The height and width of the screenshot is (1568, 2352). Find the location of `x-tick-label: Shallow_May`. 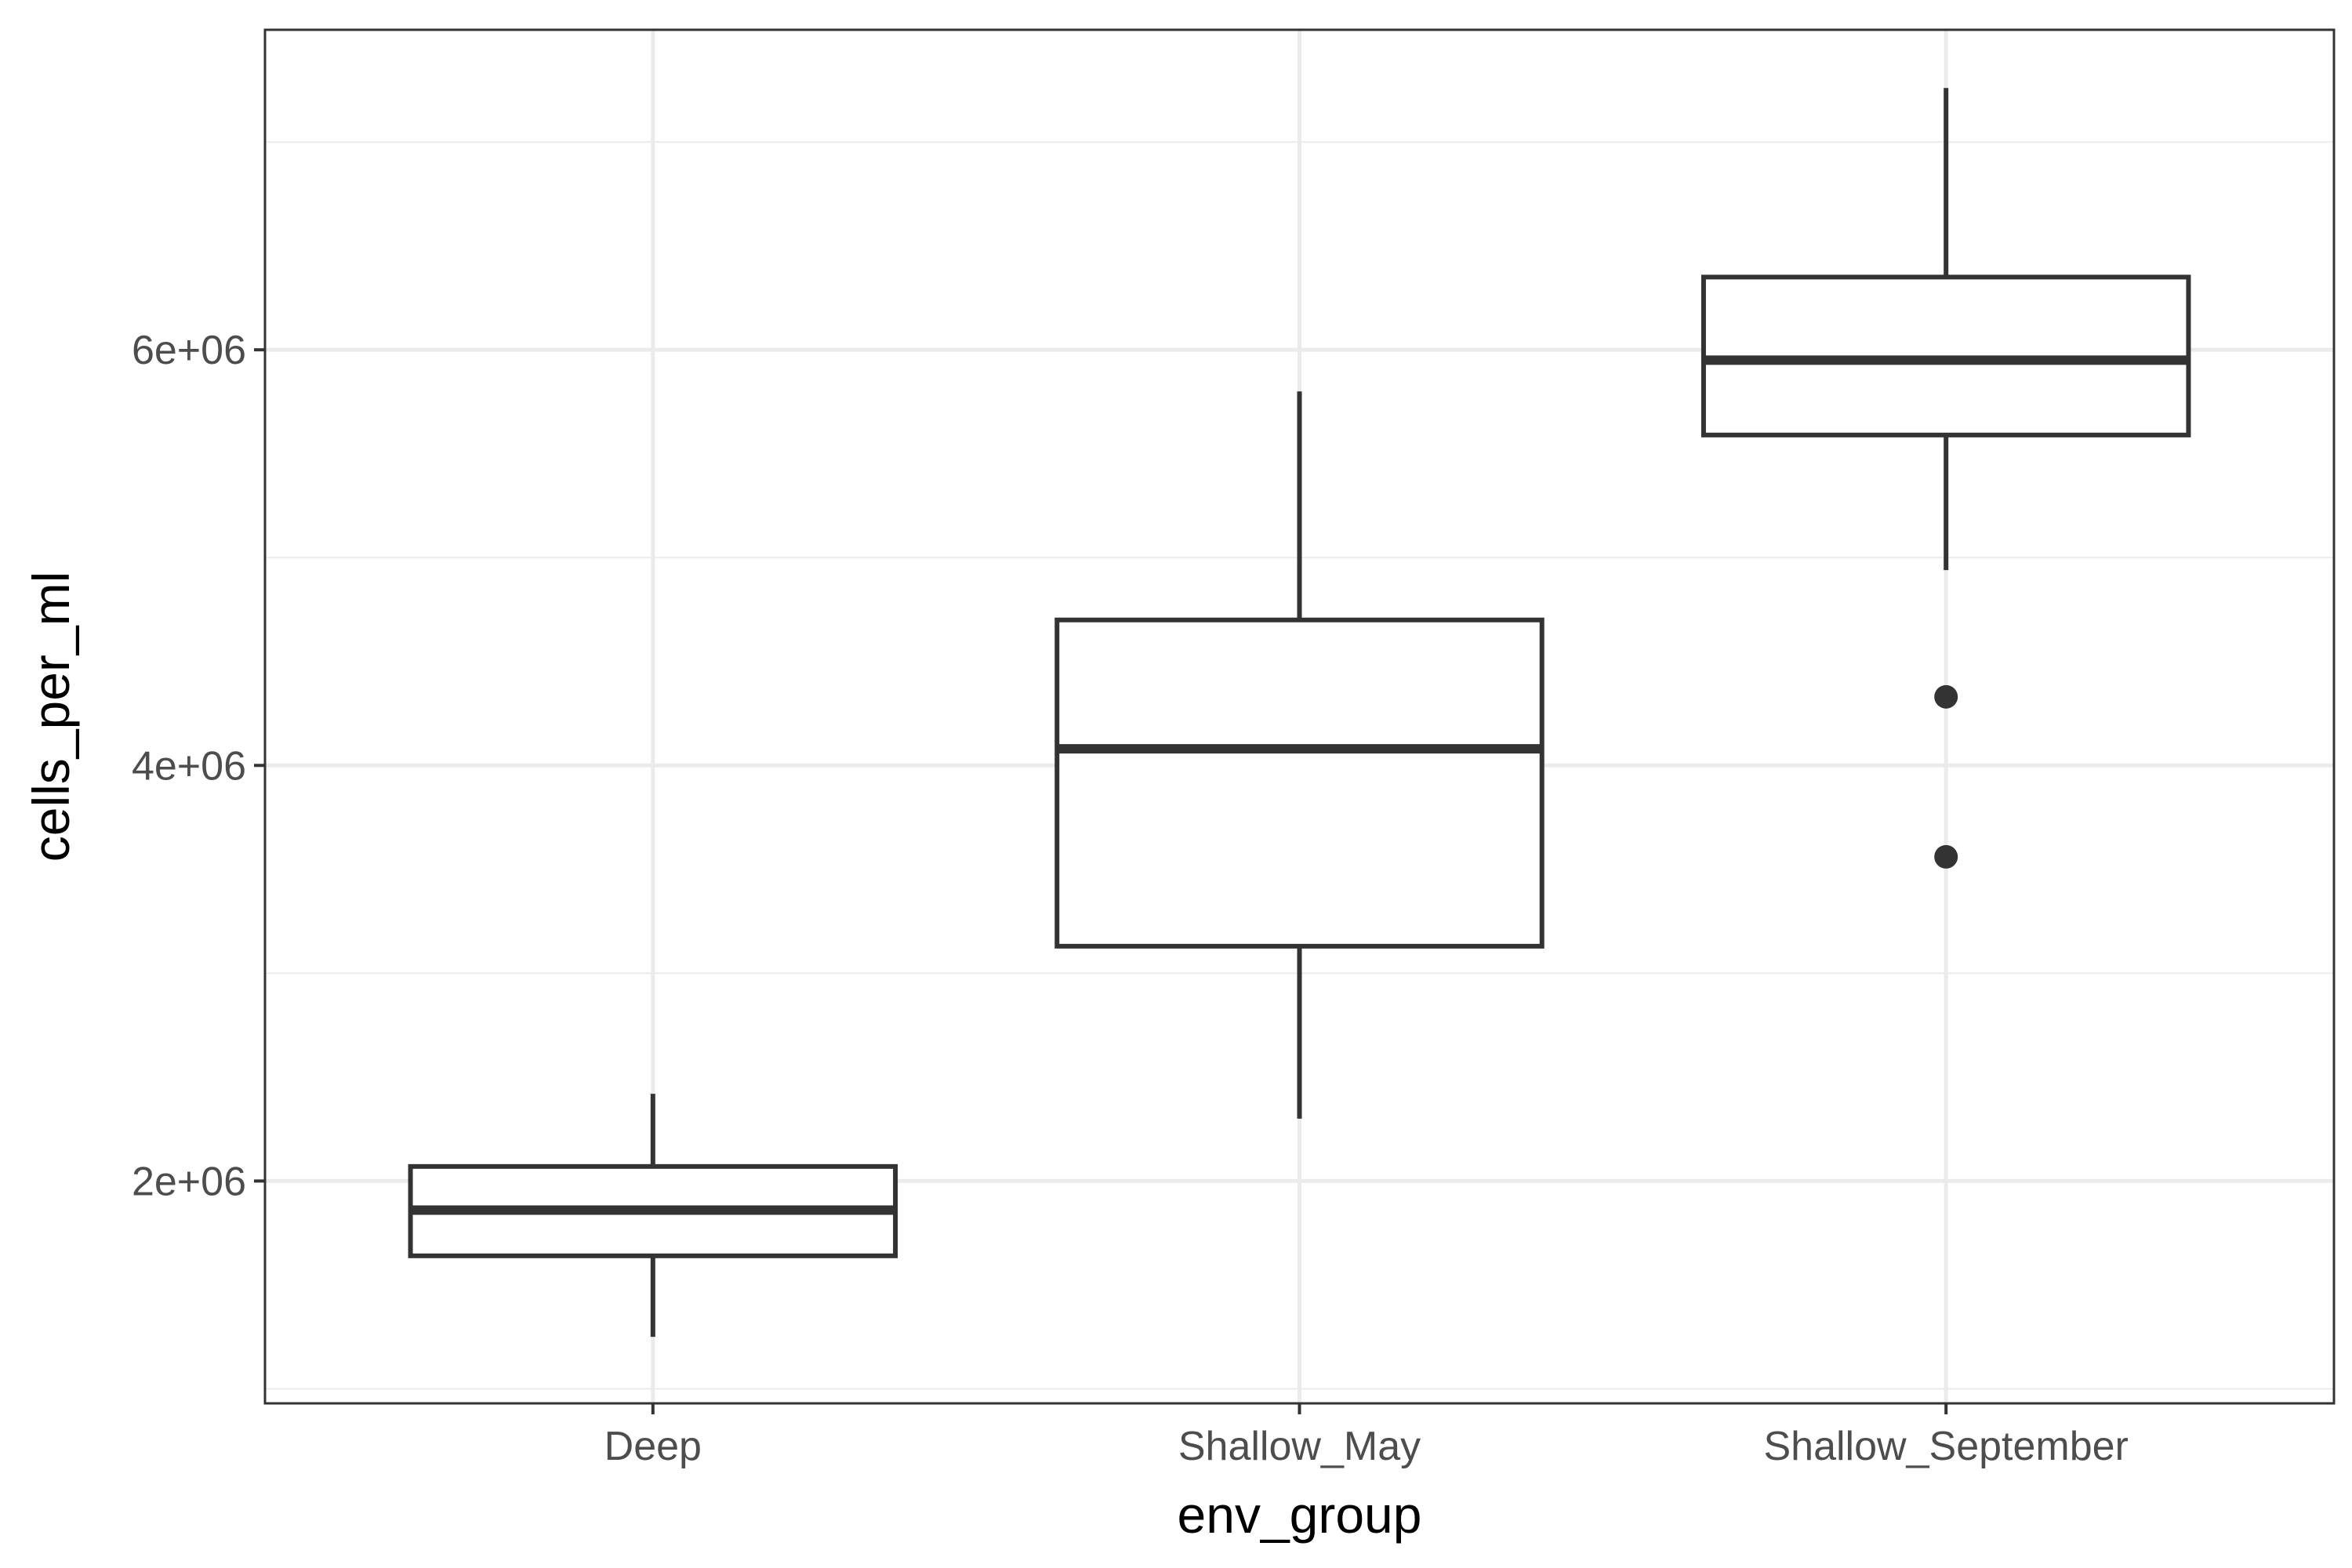

x-tick-label: Shallow_May is located at coordinates (1299, 1446).